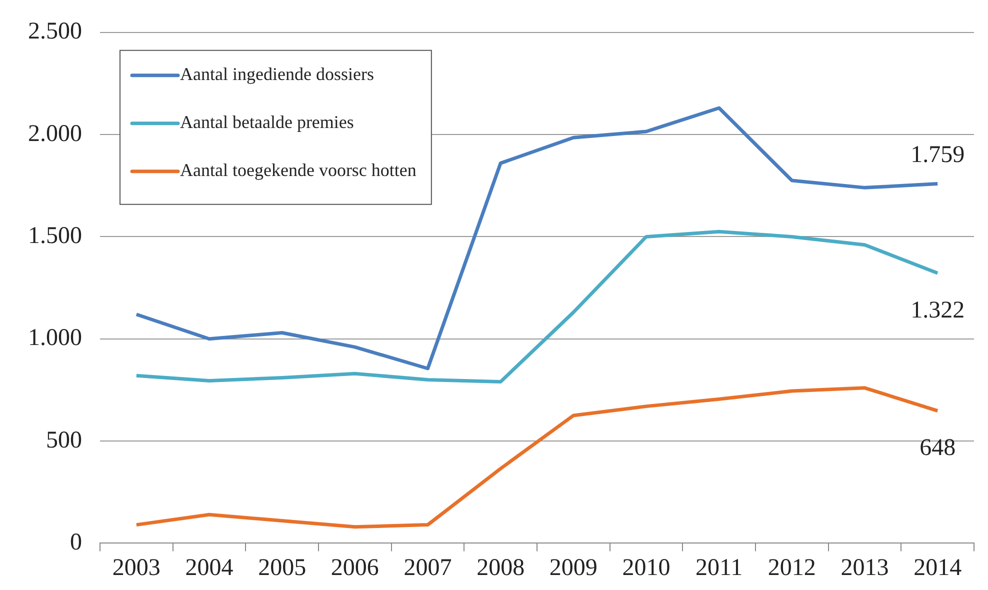 This screenshot has height=590, width=988. Describe the element at coordinates (938, 448) in the screenshot. I see `data-label: 648` at that location.